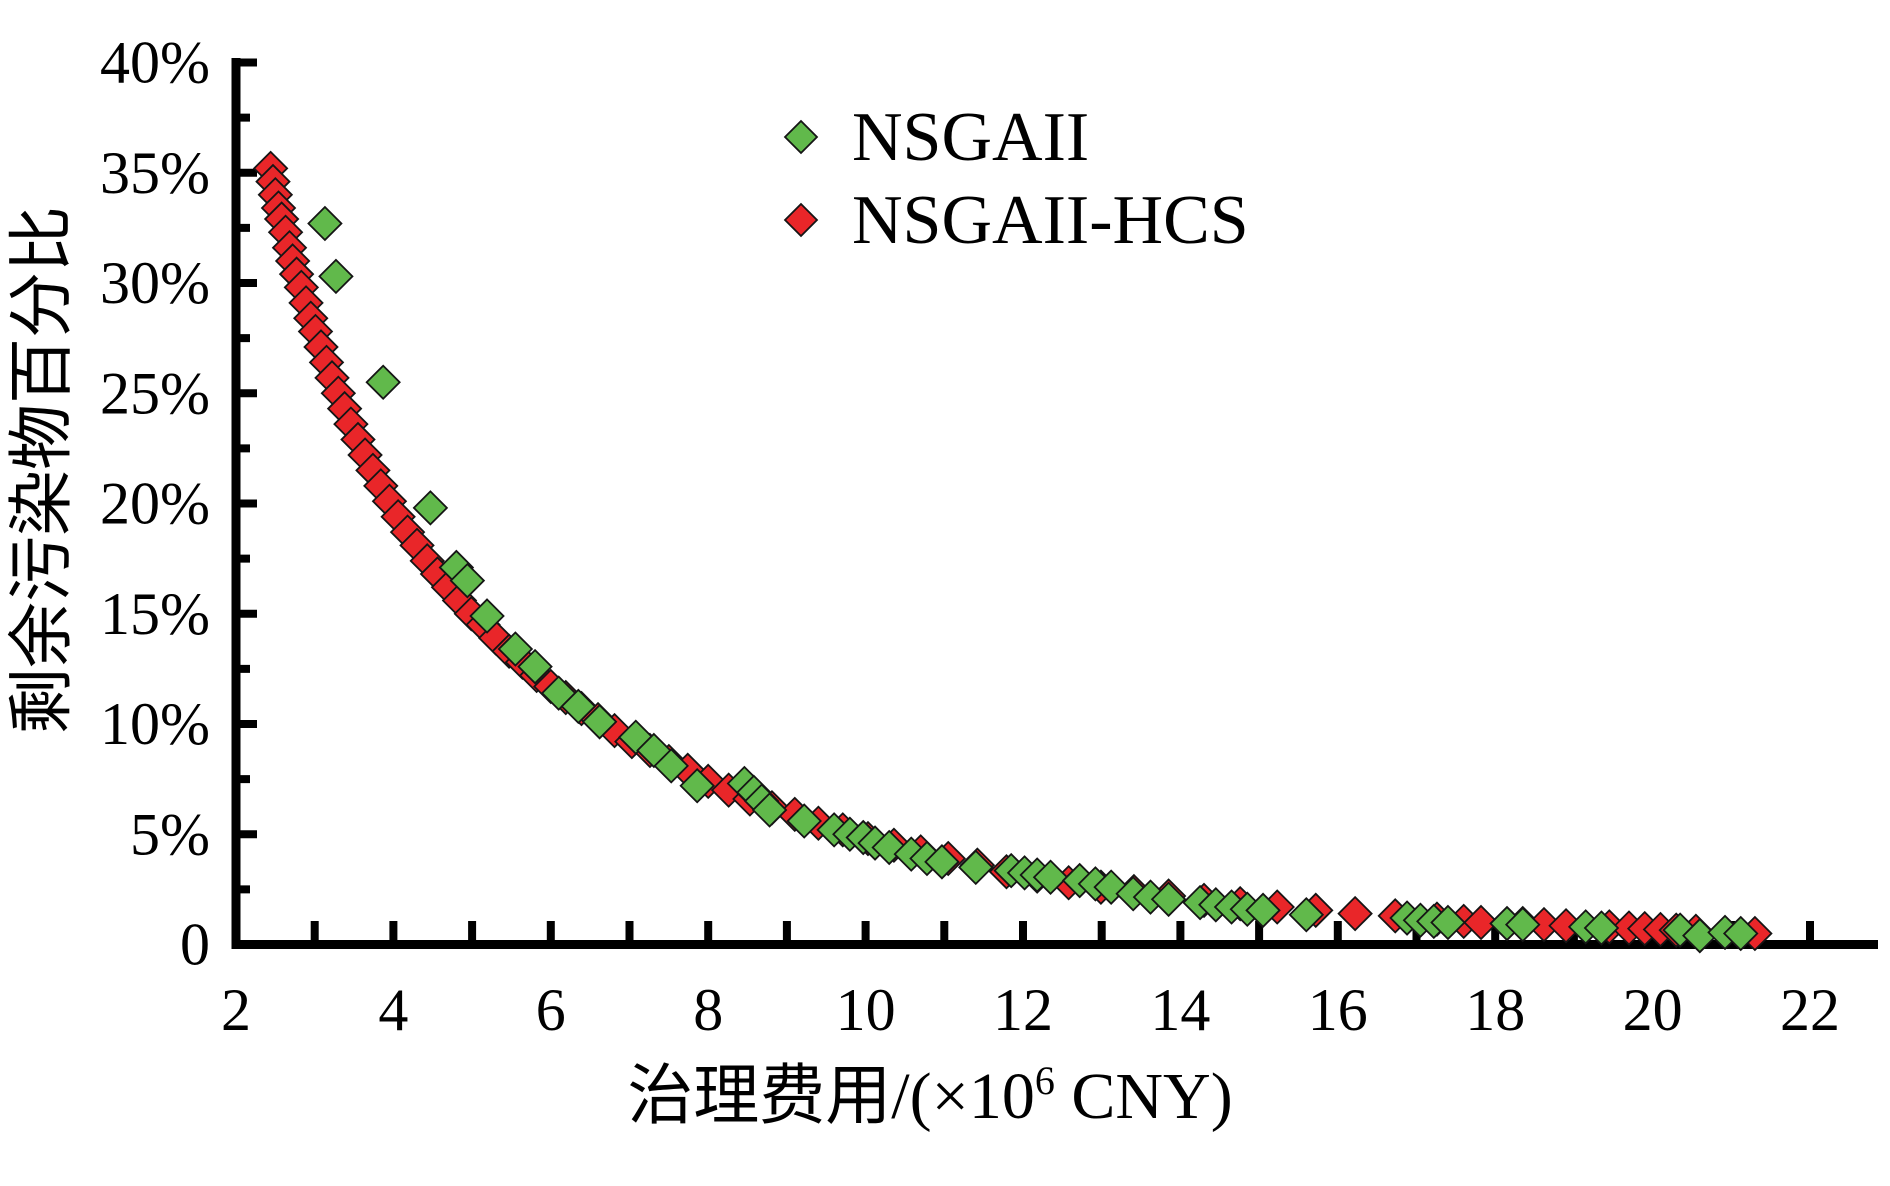  What do you see at coordinates (155, 173) in the screenshot?
I see `y-tick-label: 35%` at bounding box center [155, 173].